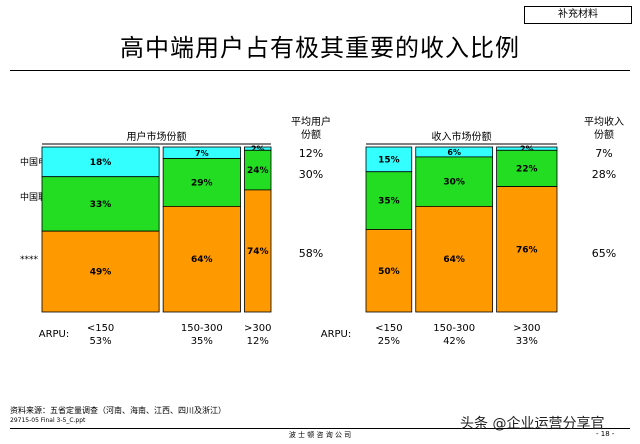 This screenshot has height=444, width=640. I want to click on avg-value: 12%, so click(311, 153).